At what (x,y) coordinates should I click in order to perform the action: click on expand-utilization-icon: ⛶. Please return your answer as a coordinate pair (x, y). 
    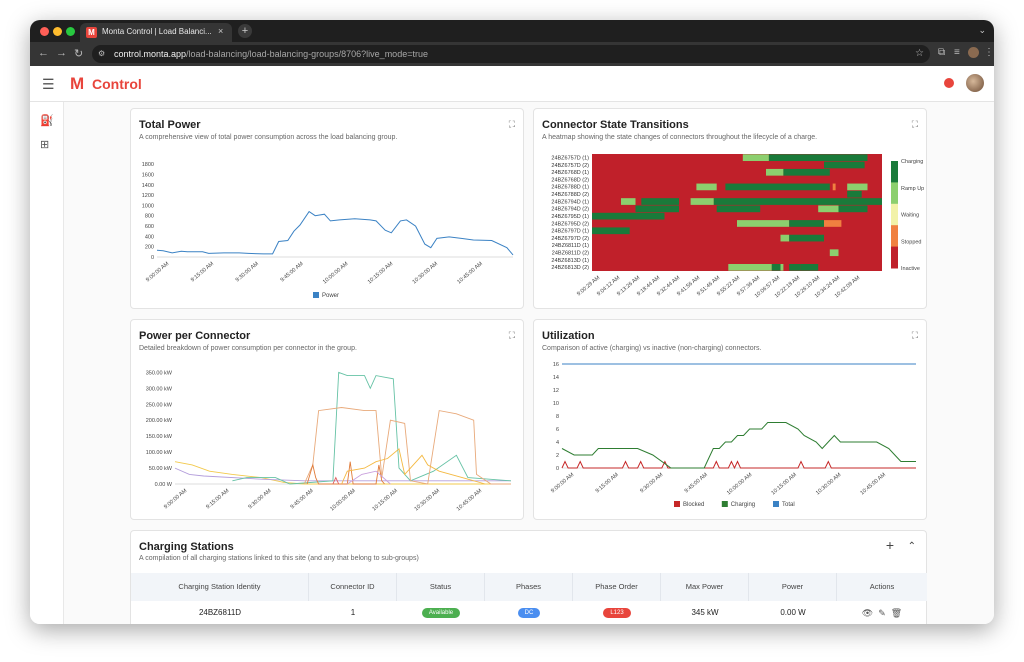
    Looking at the image, I should click on (914, 335).